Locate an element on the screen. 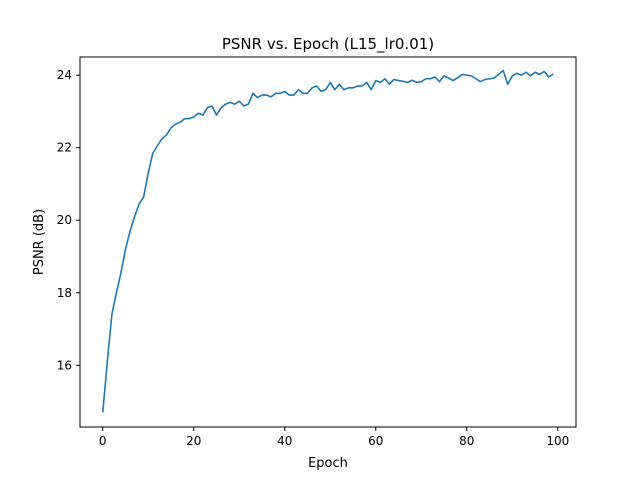 Image resolution: width=640 pixels, height=480 pixels. x-tick-label: 60 is located at coordinates (375, 441).